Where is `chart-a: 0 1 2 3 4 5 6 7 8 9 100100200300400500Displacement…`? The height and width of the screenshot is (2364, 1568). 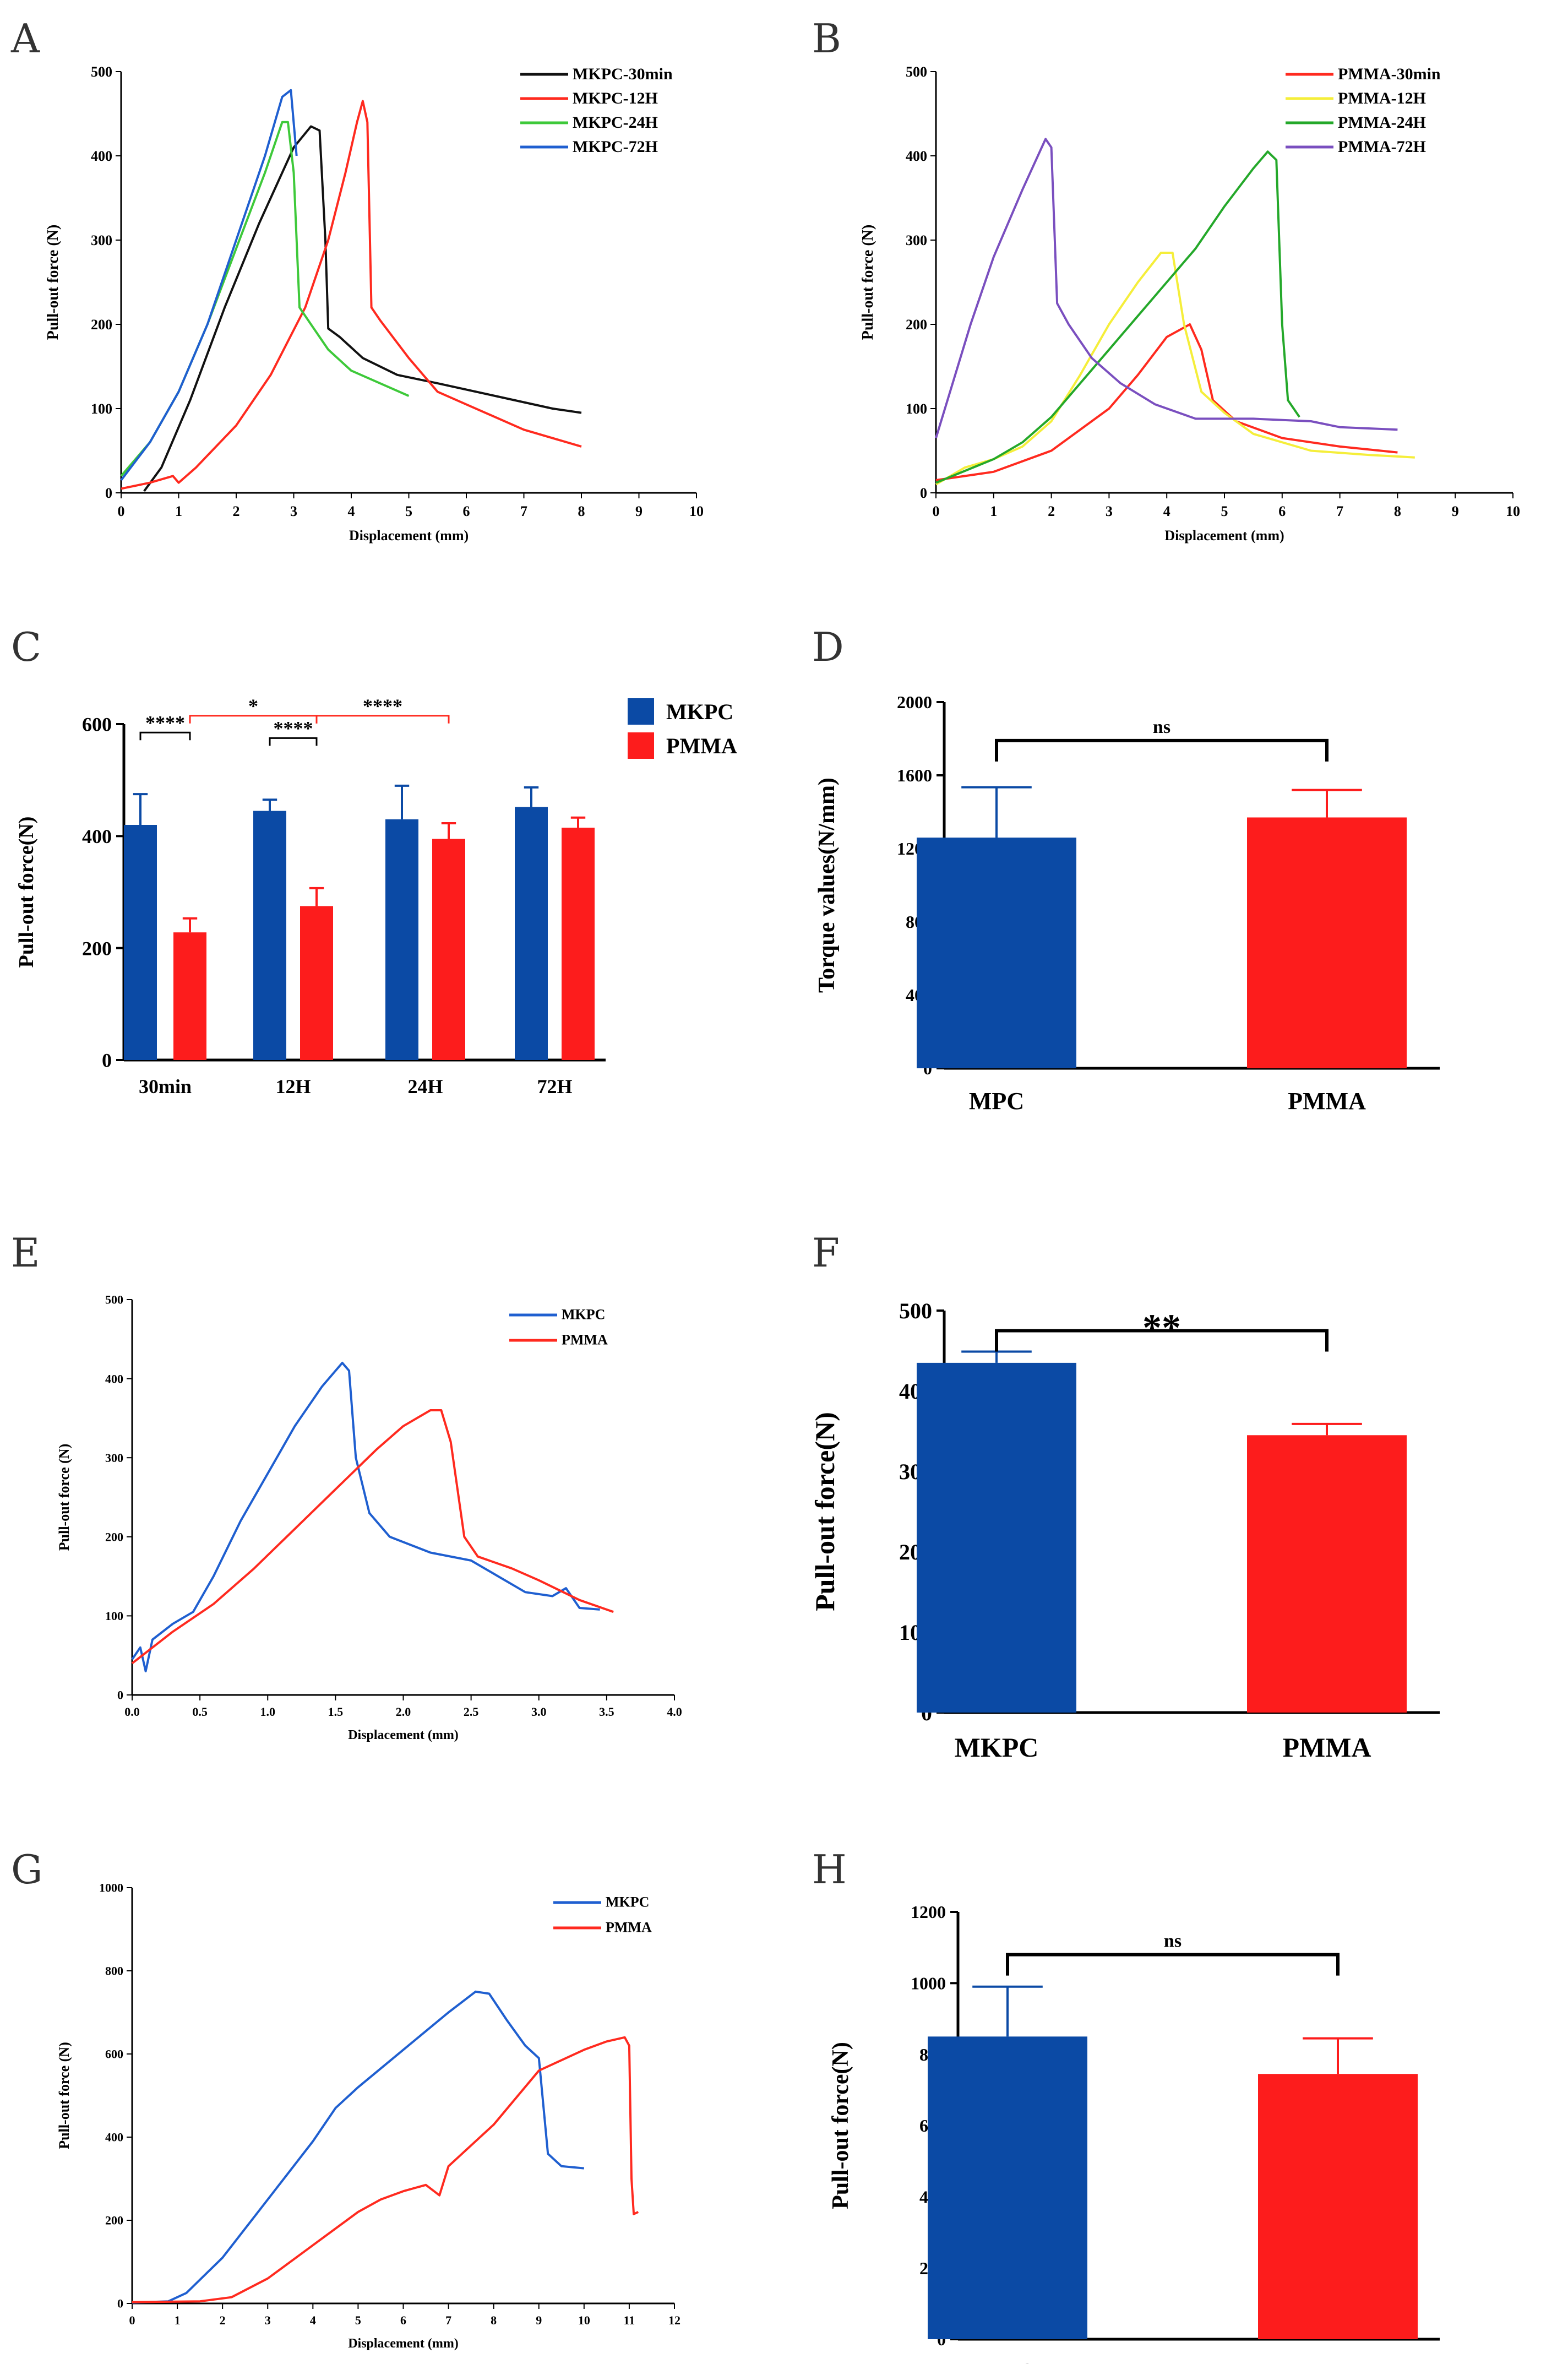
chart-a: 0 1 2 3 4 5 6 7 8 9 100100200300400500Displacement… is located at coordinates (374, 304).